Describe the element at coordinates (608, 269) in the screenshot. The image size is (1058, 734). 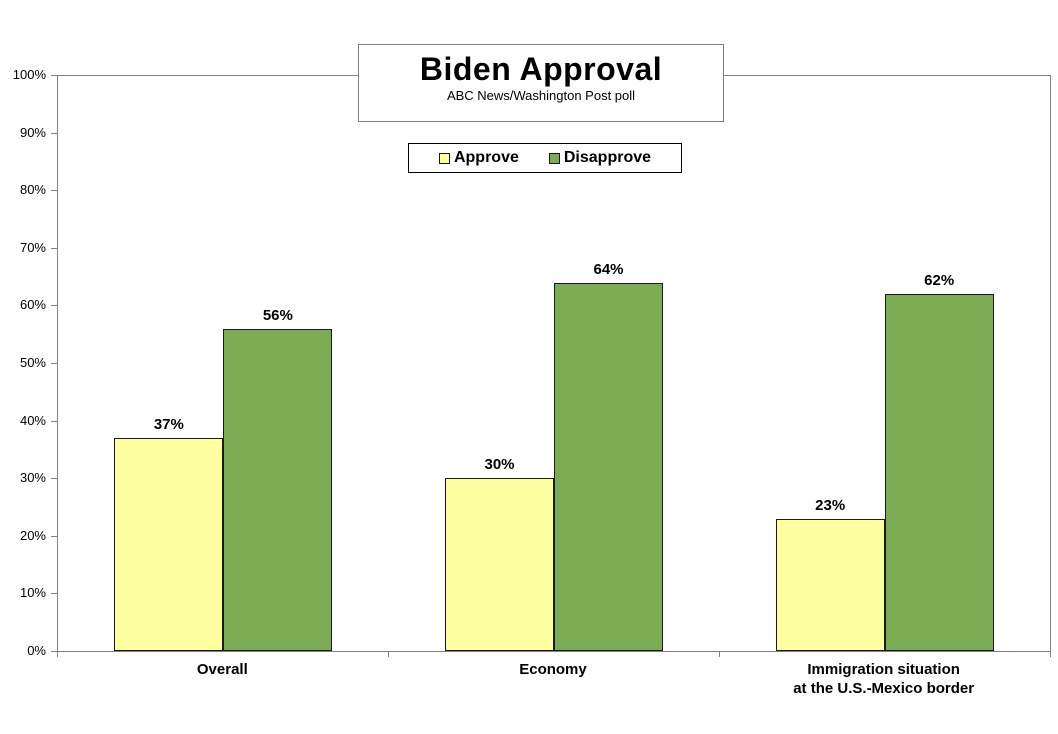
I see `value-label-disapprove-economy: 64%` at that location.